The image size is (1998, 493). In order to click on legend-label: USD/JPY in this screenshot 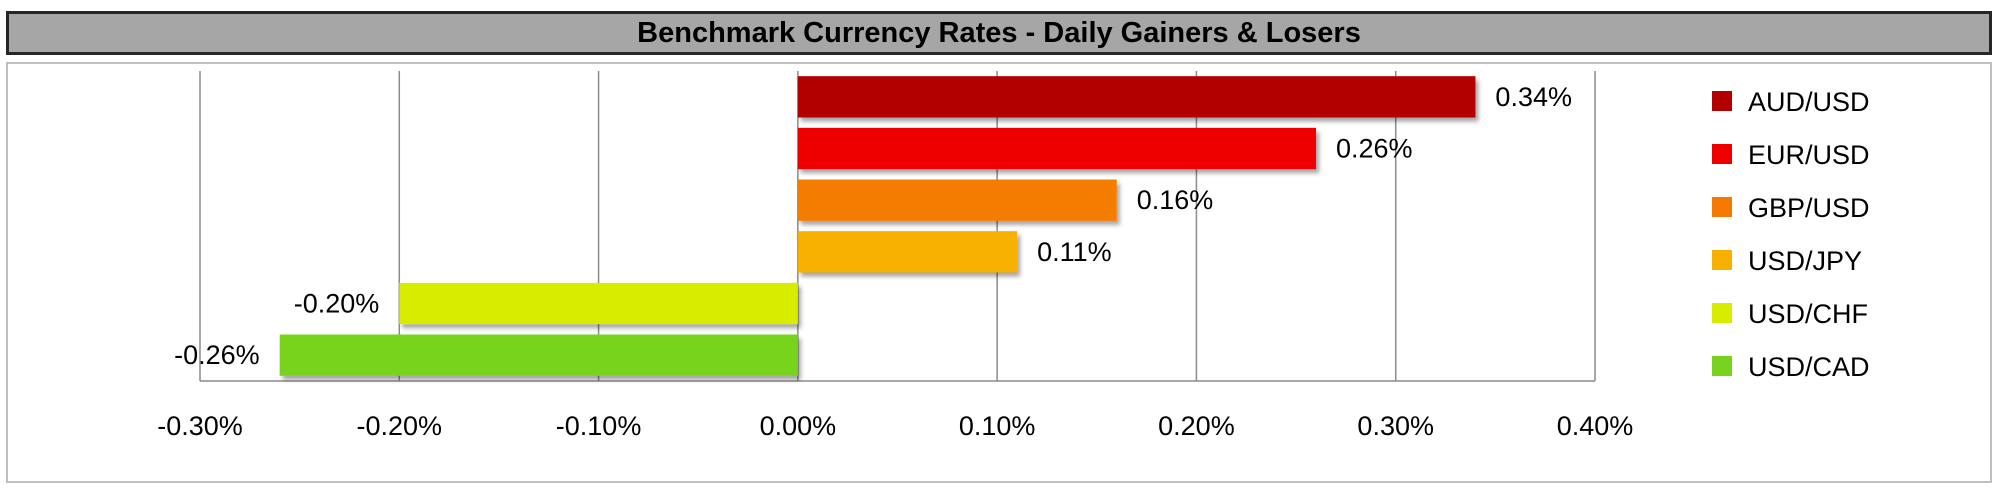, I will do `click(1805, 261)`.